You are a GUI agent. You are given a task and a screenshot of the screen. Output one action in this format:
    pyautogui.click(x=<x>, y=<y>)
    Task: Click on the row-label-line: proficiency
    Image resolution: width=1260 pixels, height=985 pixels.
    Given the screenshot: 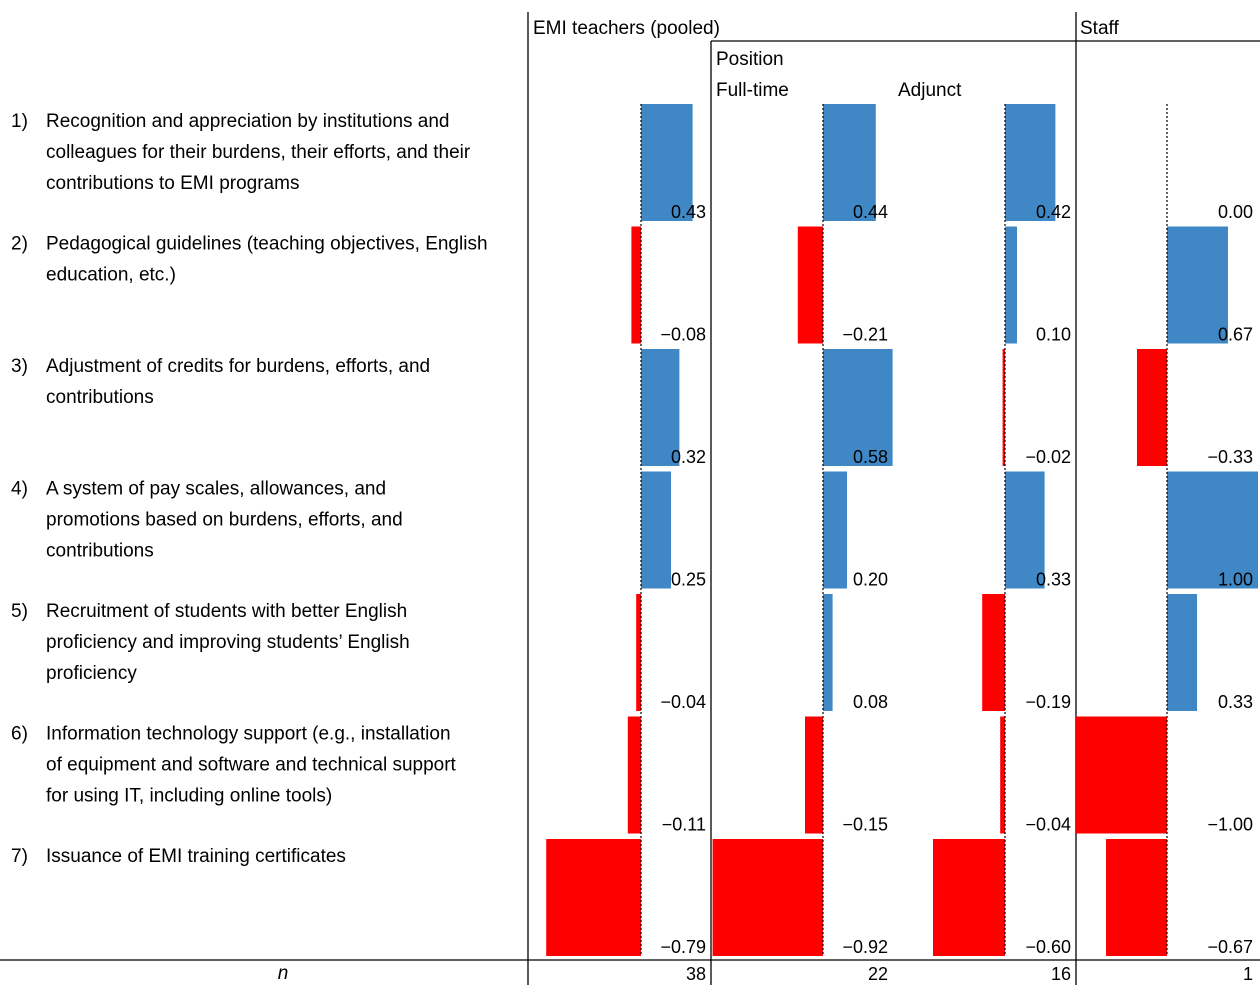 What is the action you would take?
    pyautogui.click(x=91, y=673)
    